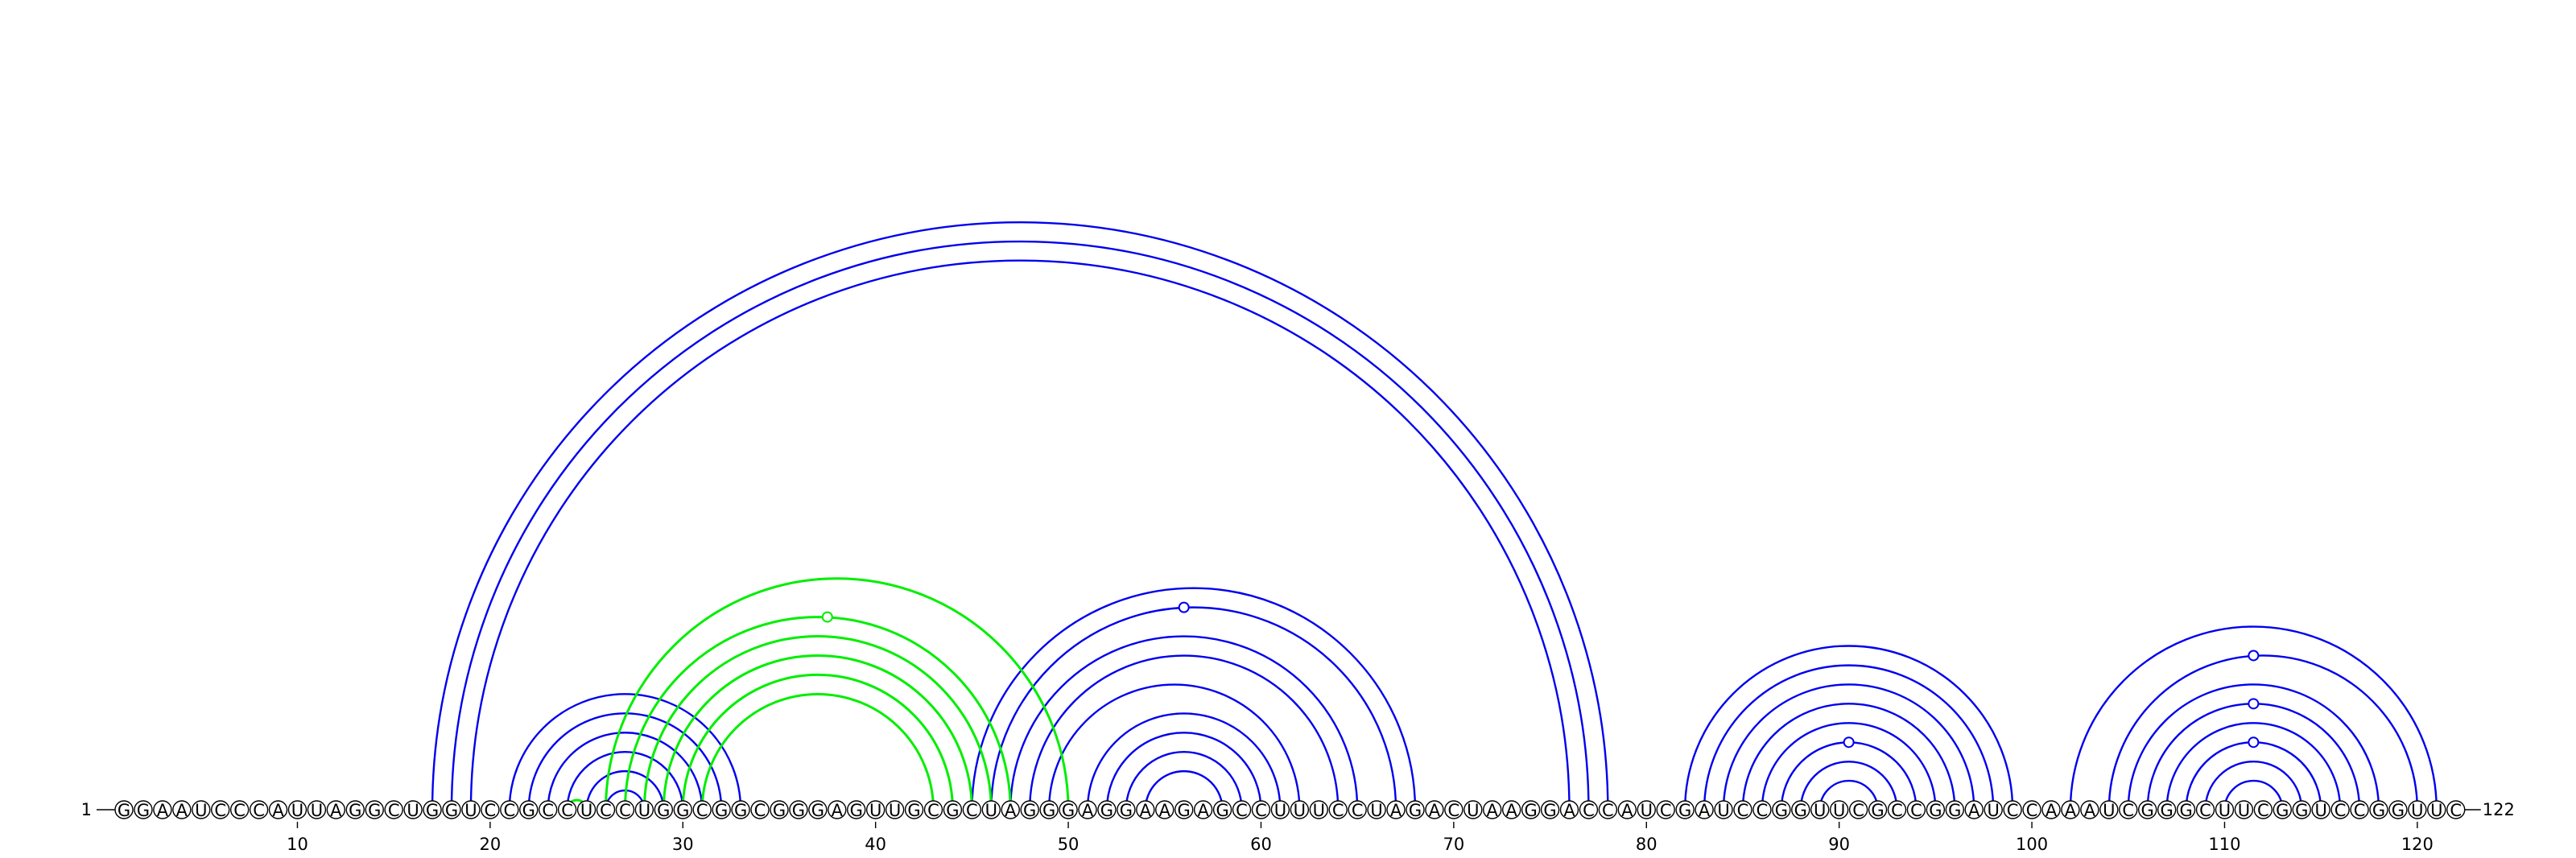  What do you see at coordinates (2254, 704) in the screenshot?
I see `loop-marker` at bounding box center [2254, 704].